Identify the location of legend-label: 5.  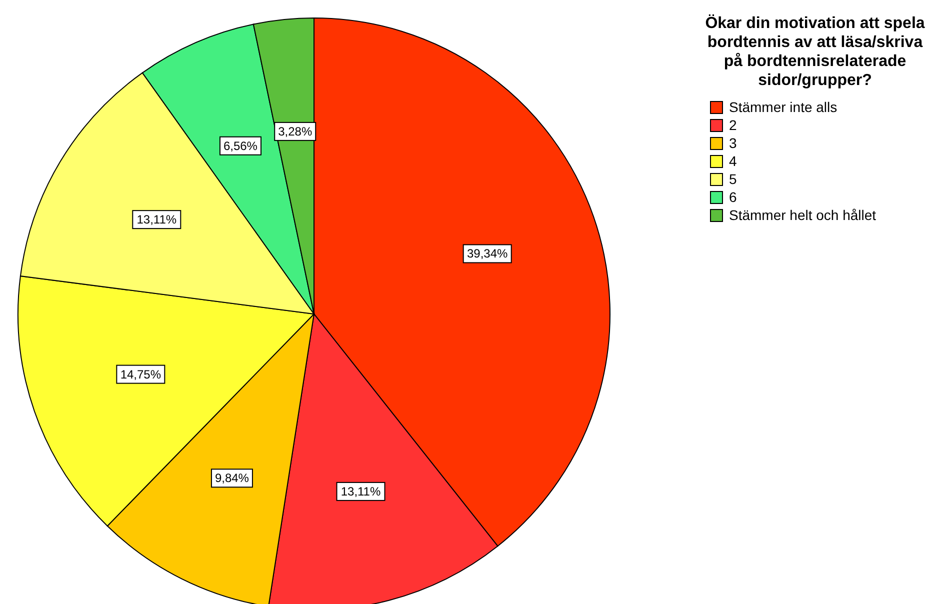
(733, 179).